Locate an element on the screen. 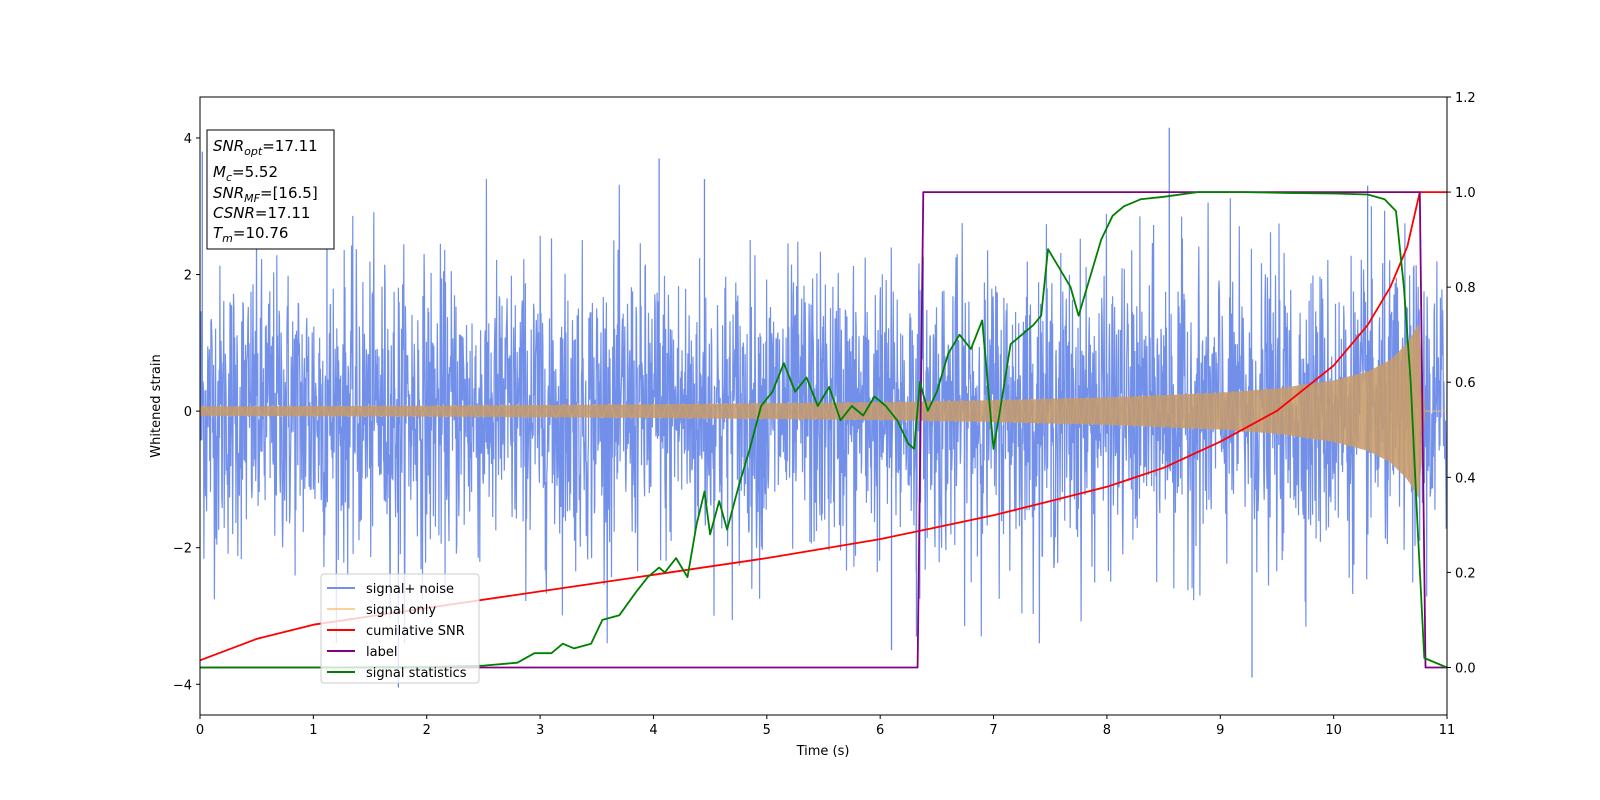  info-mc: Mc=5.52 is located at coordinates (245, 173).